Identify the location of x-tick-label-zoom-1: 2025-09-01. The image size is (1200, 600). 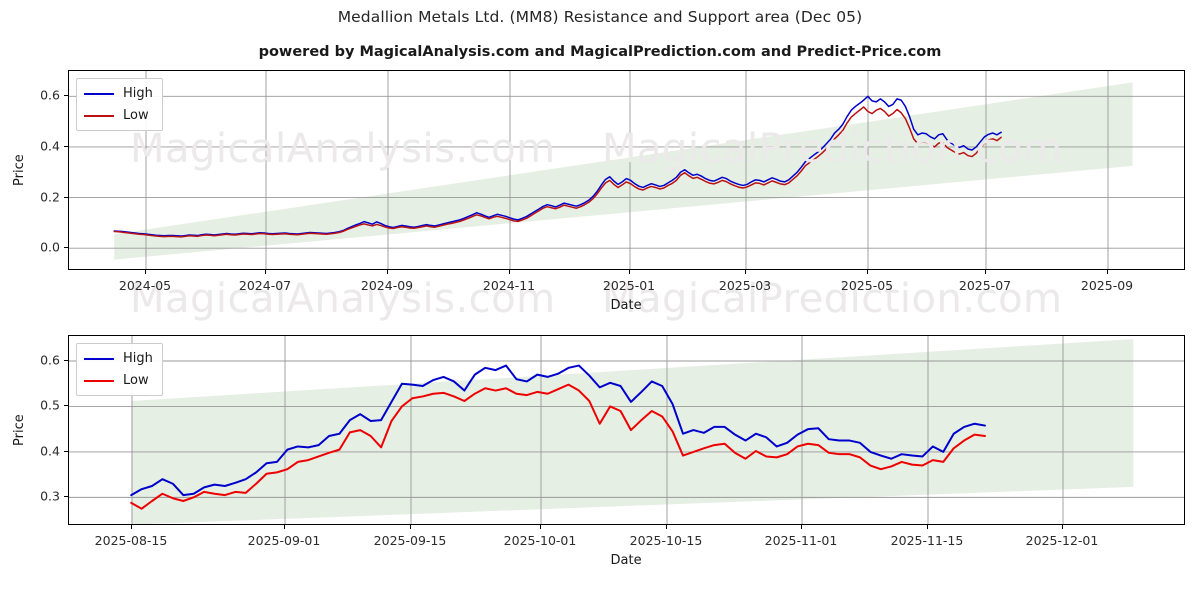
(284, 540).